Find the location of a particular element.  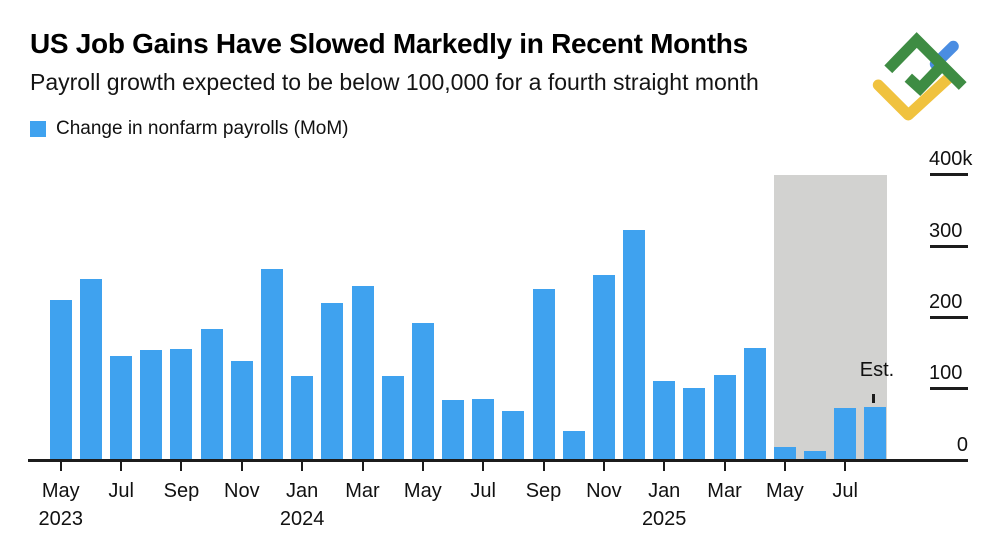

logo-green-zigzag is located at coordinates (925, 61).